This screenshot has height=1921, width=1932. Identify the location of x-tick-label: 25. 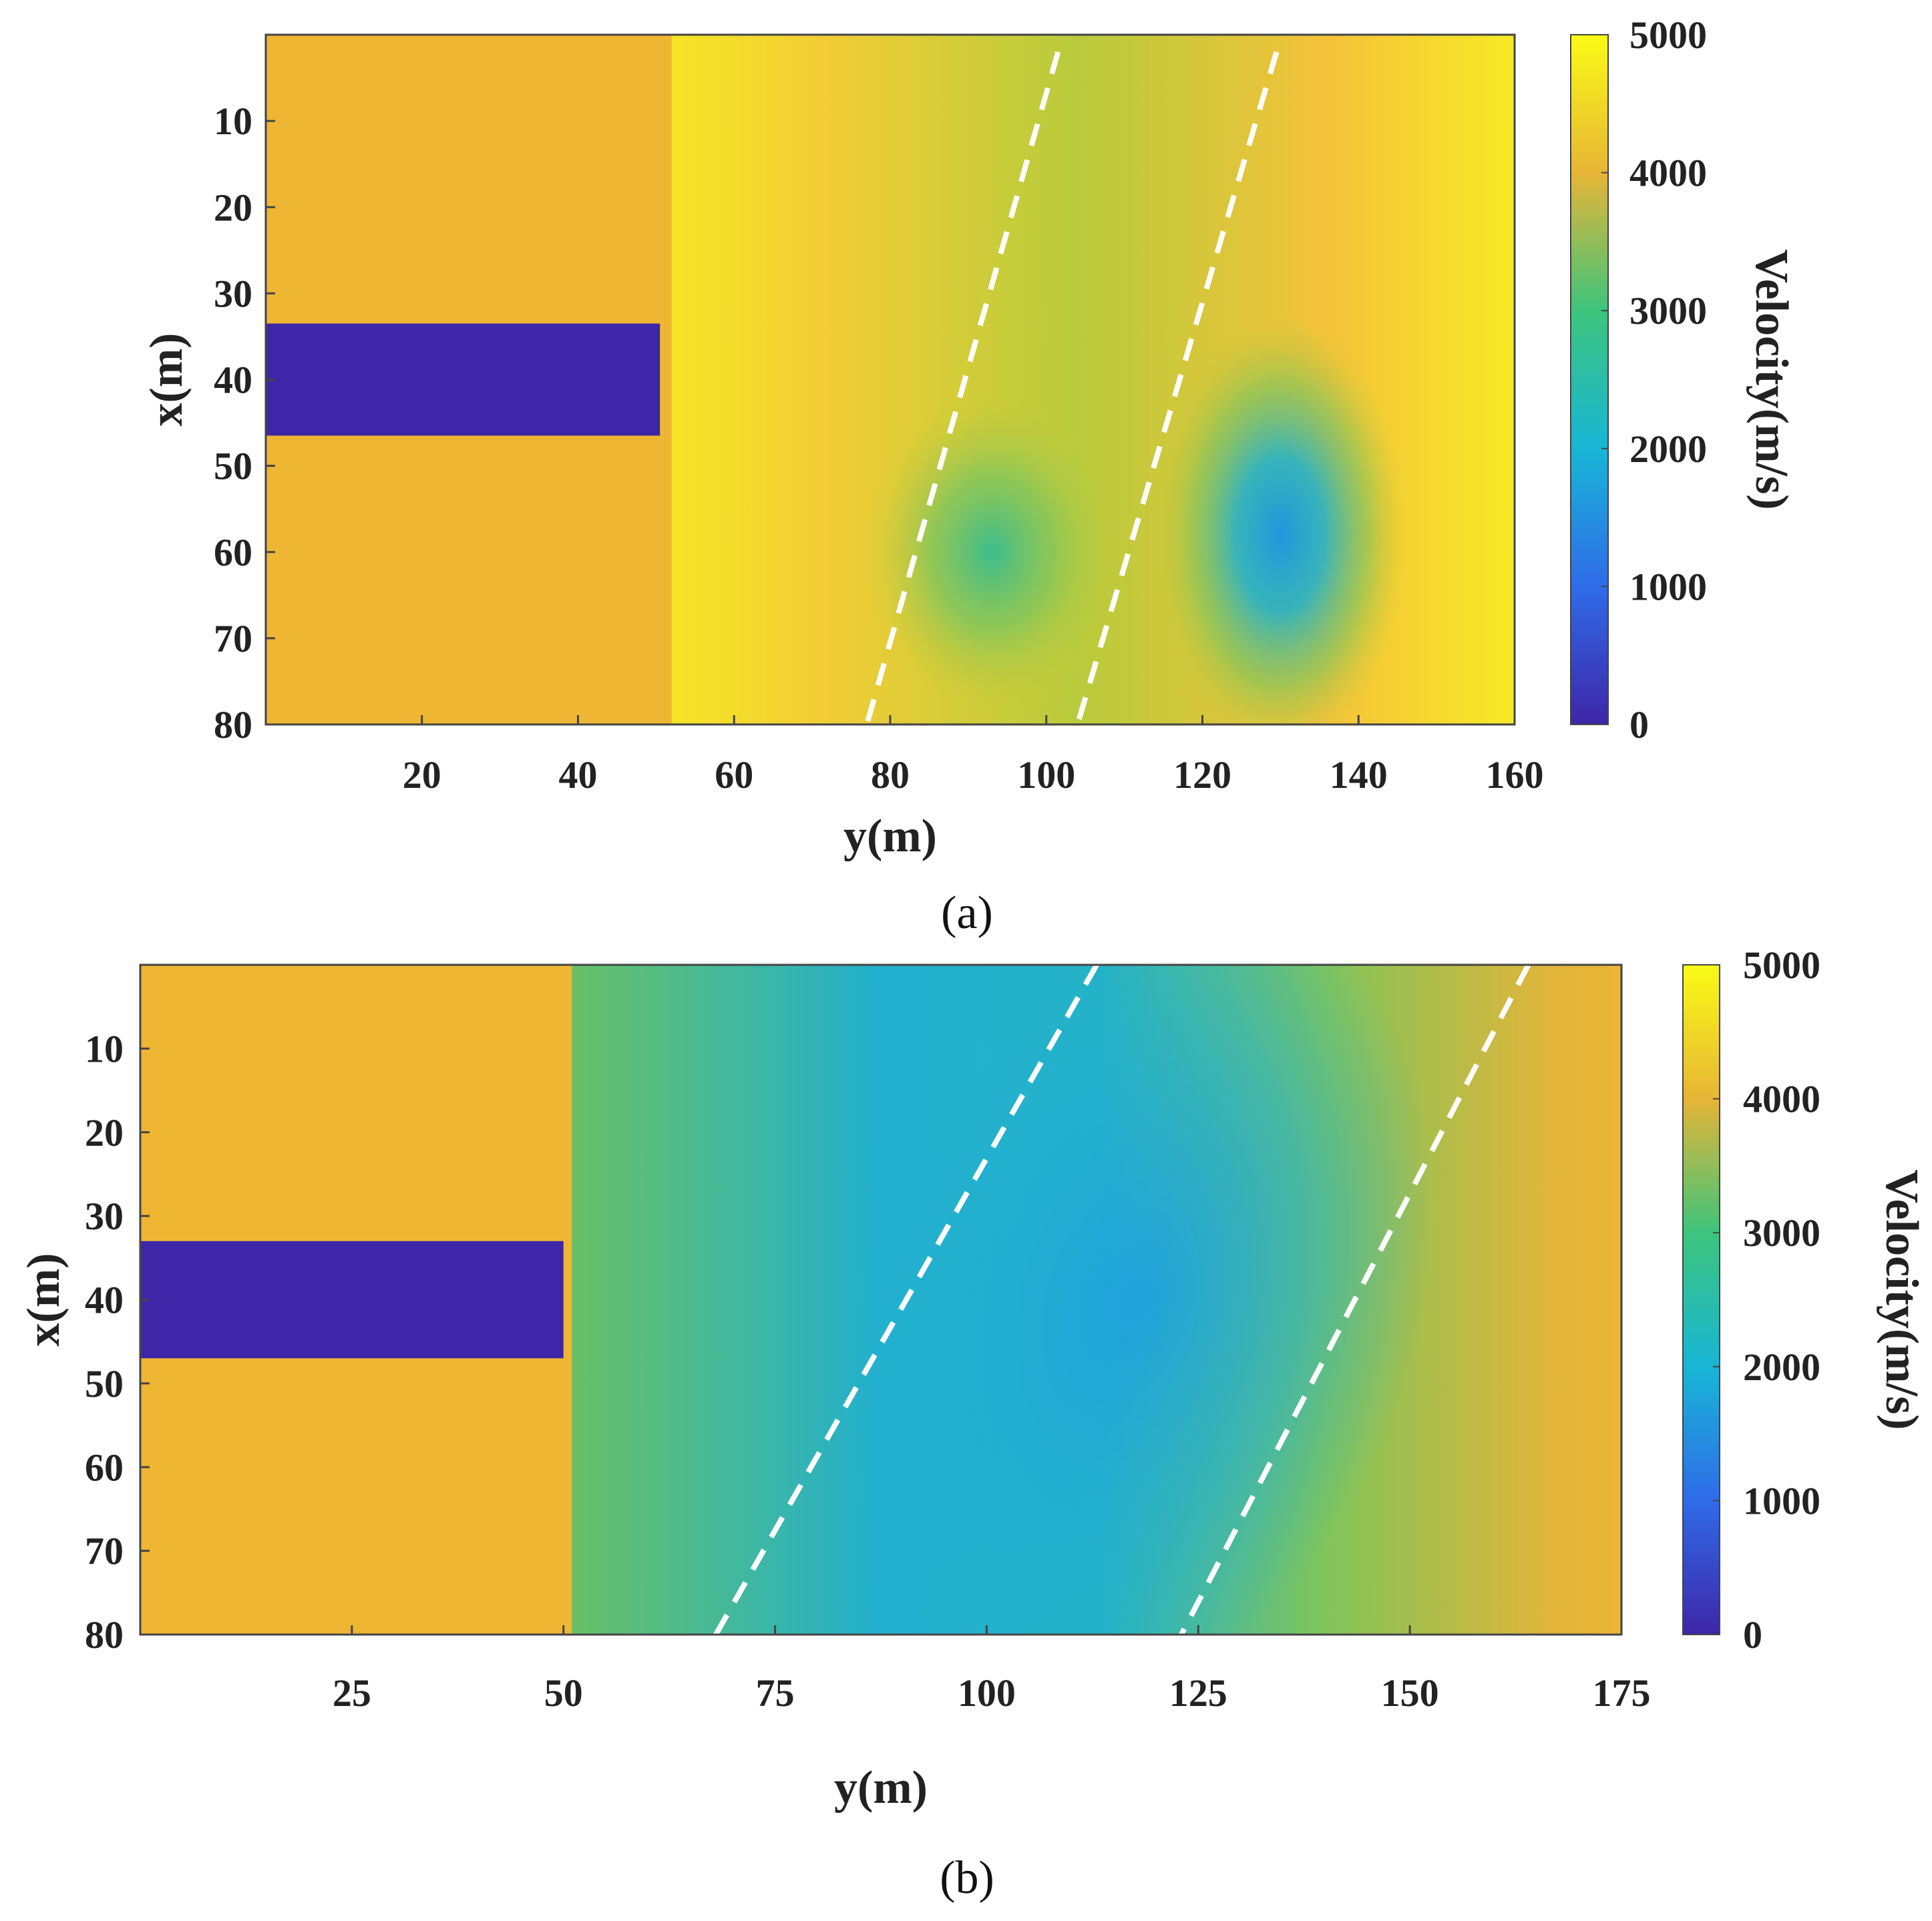
(352, 1693).